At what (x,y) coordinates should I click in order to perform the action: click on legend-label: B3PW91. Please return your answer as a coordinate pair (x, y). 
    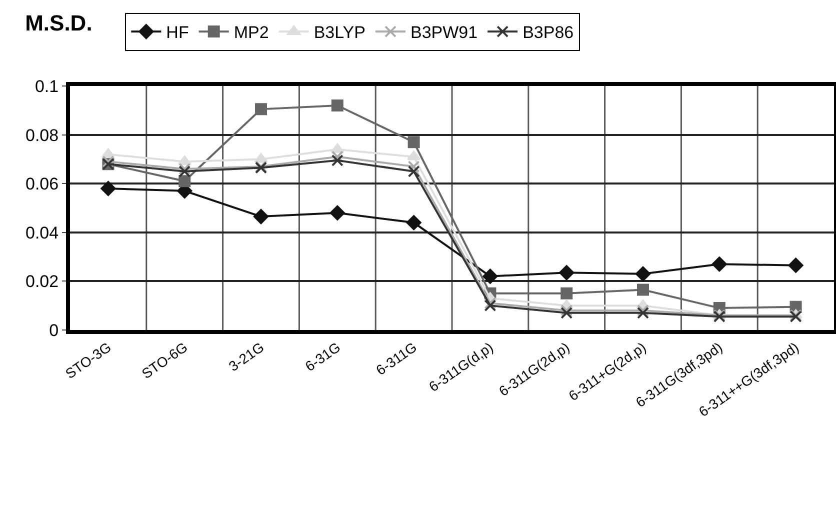
    Looking at the image, I should click on (444, 32).